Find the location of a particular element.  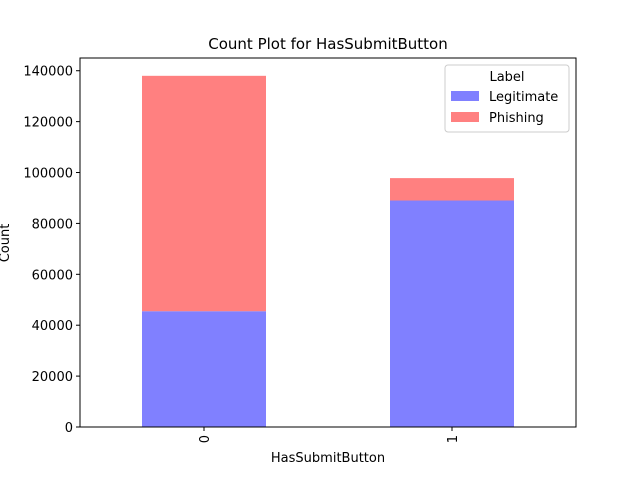

y-axis: 0 20000 40000 60000 80000 100000 120000 140000 is located at coordinates (51, 250).